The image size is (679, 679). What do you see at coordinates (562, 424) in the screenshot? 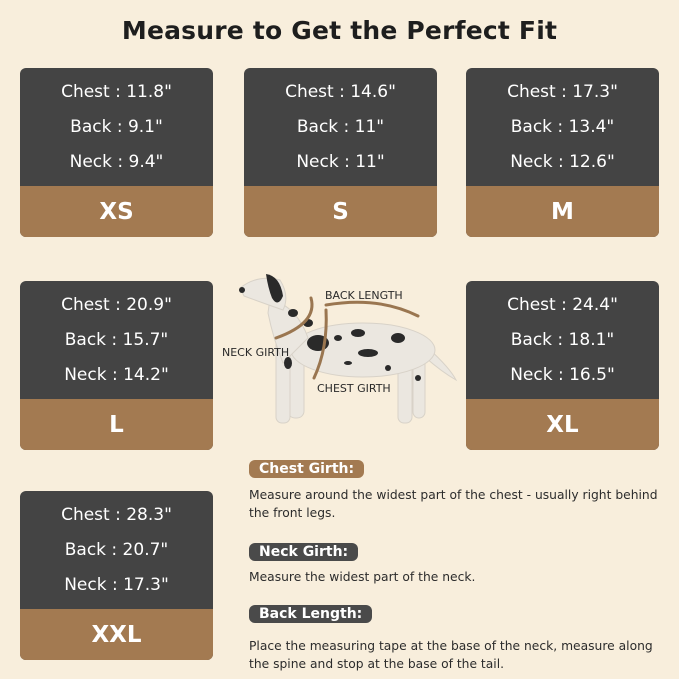
I see `size-label: XL` at bounding box center [562, 424].